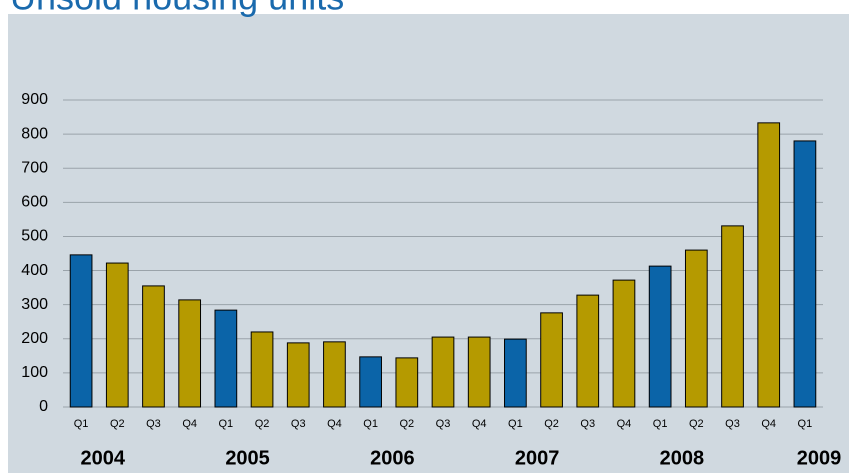  What do you see at coordinates (177, 9) in the screenshot?
I see `chart-title: Unsold housing units` at bounding box center [177, 9].